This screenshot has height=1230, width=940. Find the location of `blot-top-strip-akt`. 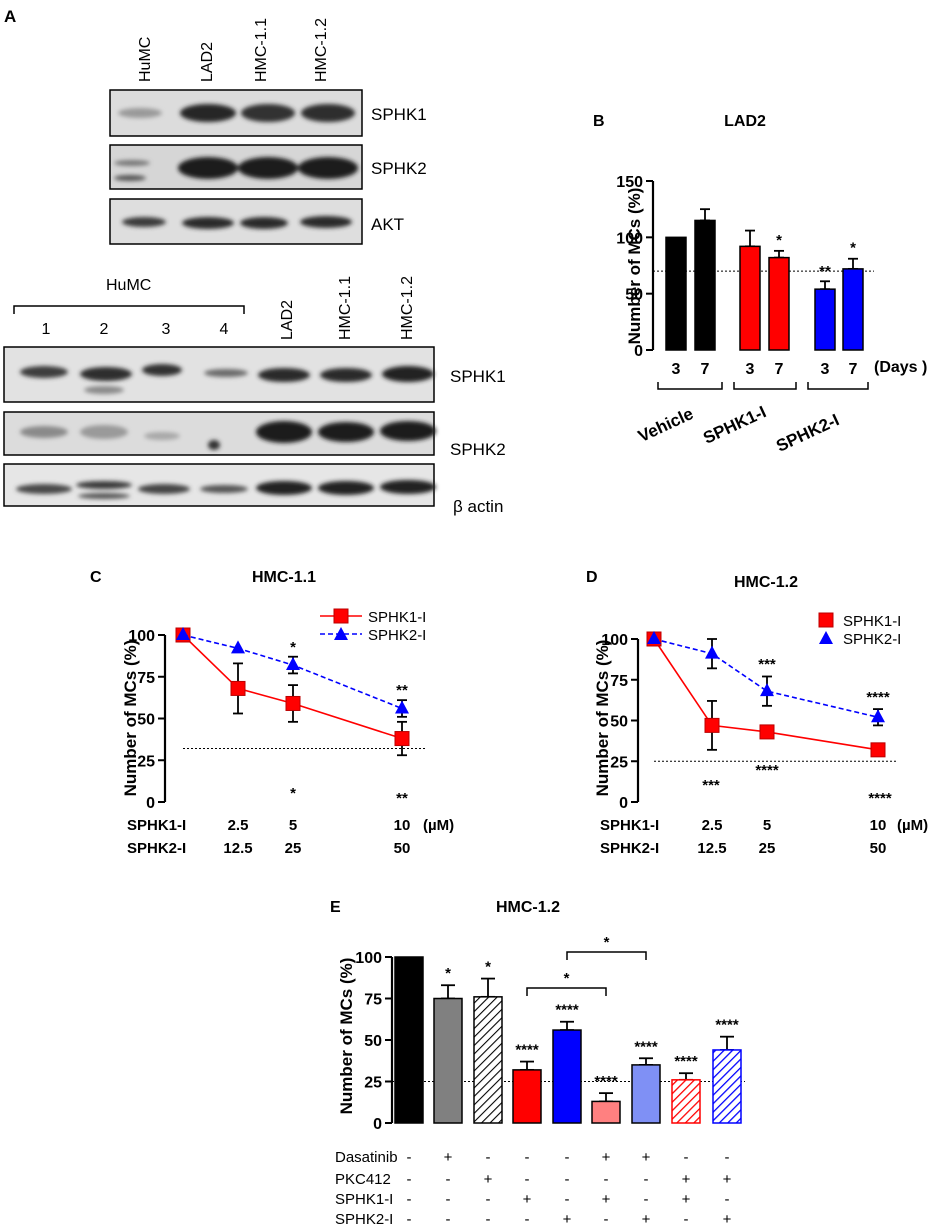

blot-top-strip-akt is located at coordinates (236, 221).